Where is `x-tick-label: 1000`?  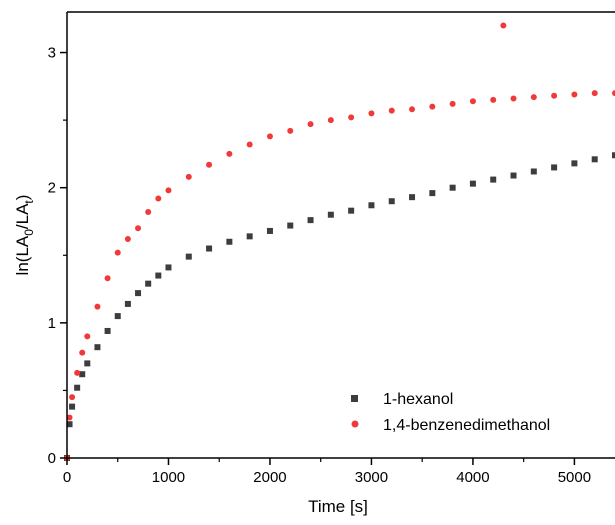
x-tick-label: 1000 is located at coordinates (168, 477).